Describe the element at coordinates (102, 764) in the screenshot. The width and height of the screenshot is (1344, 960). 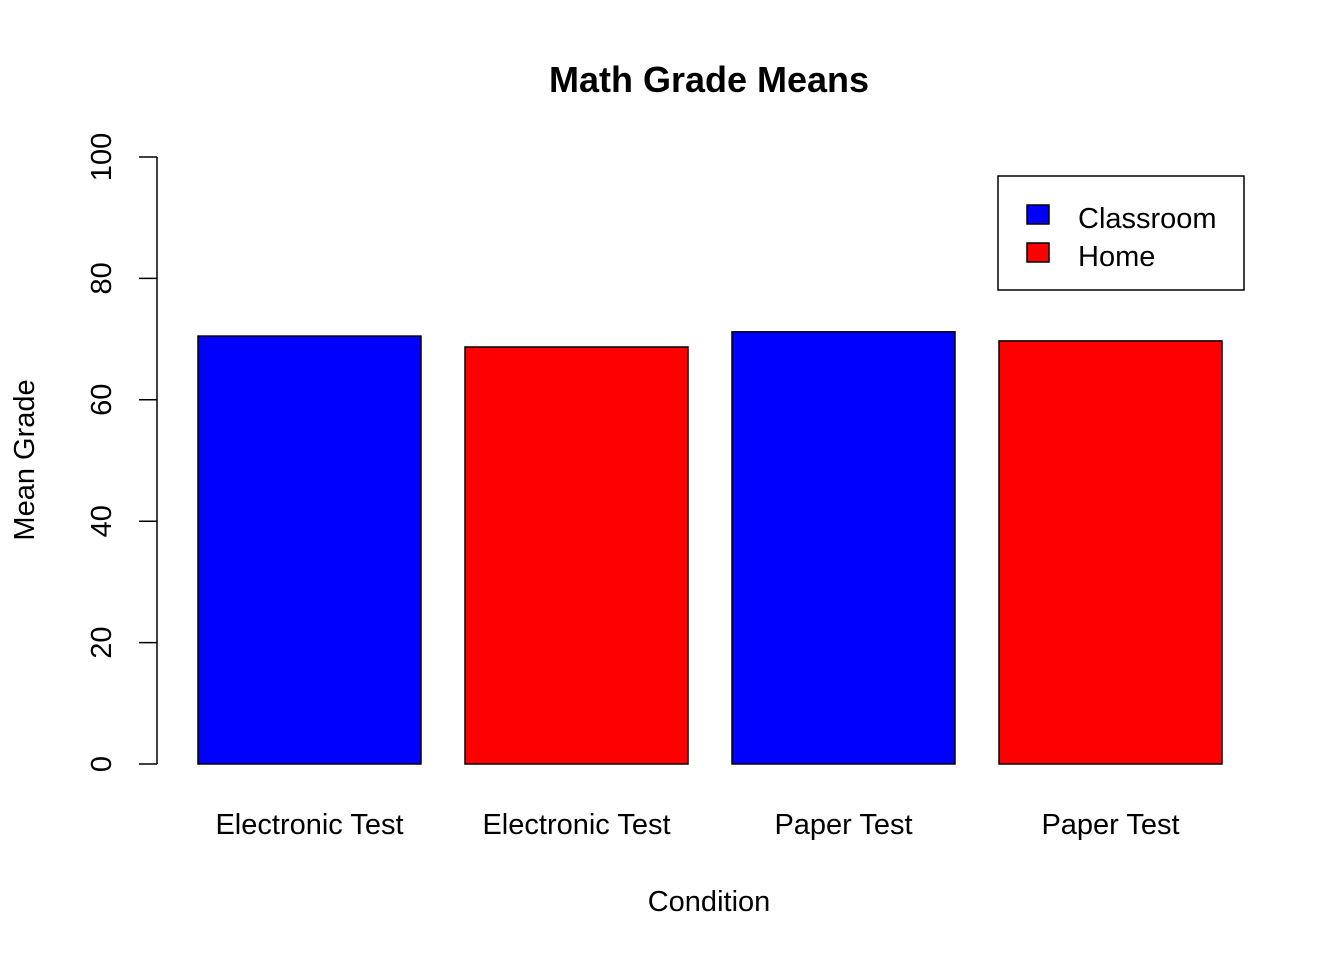
I see `y-tick-label: 0` at that location.